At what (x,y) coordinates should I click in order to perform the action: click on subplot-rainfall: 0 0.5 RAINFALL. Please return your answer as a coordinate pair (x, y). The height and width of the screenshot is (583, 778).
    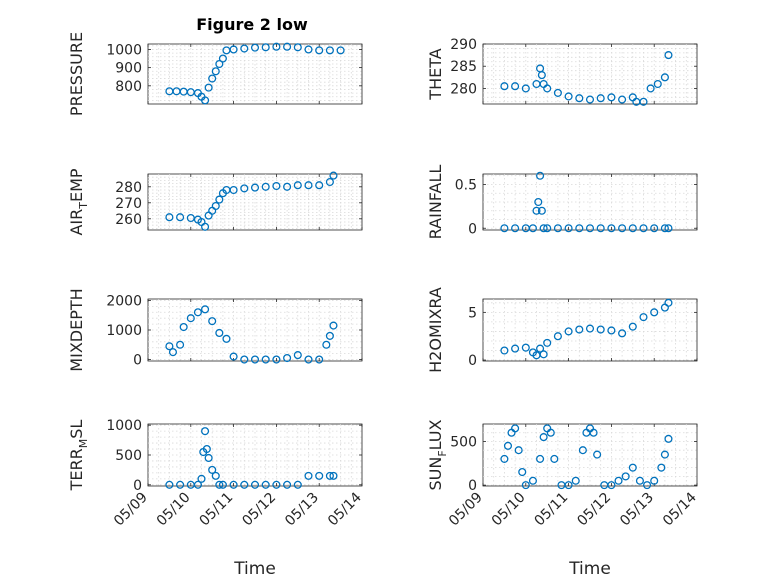
    Looking at the image, I should click on (562, 202).